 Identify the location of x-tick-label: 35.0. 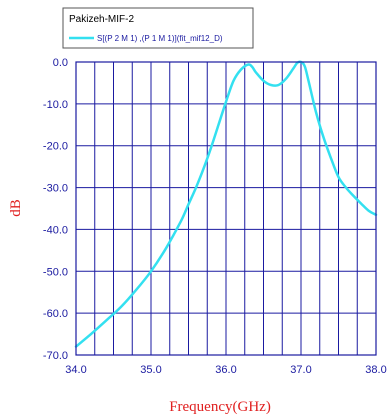
(150, 370).